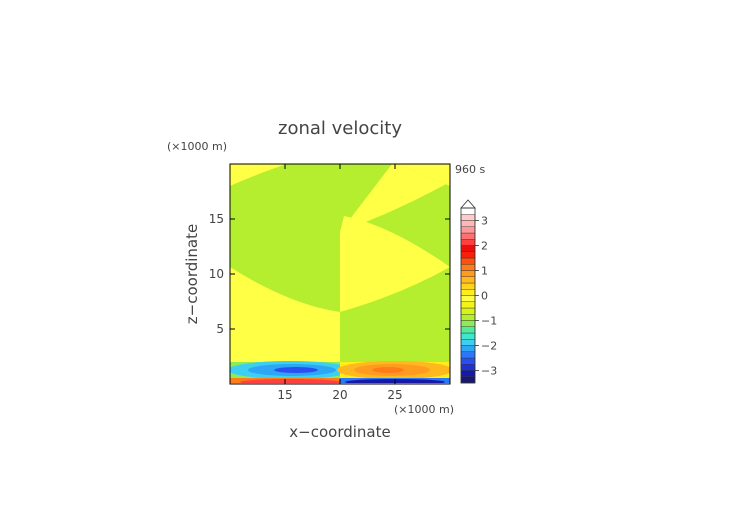 The image size is (752, 532). Describe the element at coordinates (216, 219) in the screenshot. I see `y-tick-label: 15` at that location.